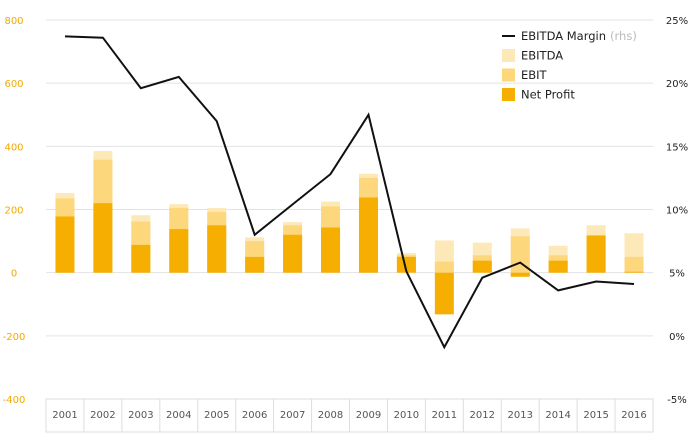 The image size is (700, 433). What do you see at coordinates (254, 415) in the screenshot?
I see `x-tick-label: 2006` at bounding box center [254, 415].